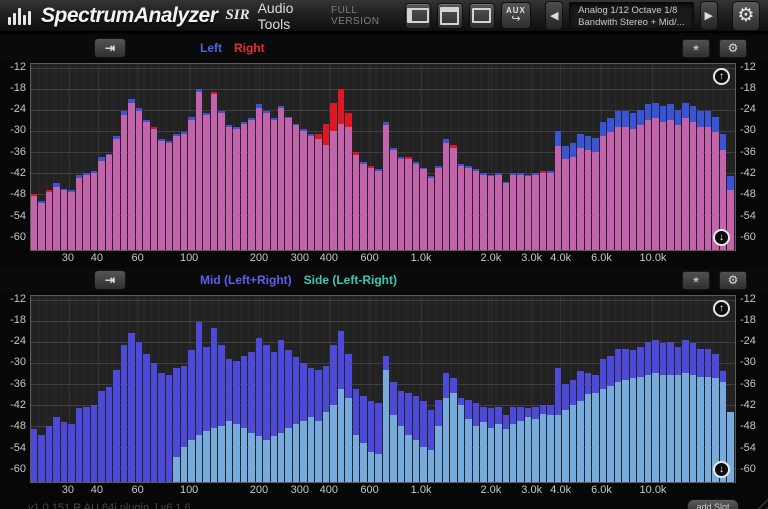  I want to click on app-title: SpectrumAnalyzer, so click(129, 15).